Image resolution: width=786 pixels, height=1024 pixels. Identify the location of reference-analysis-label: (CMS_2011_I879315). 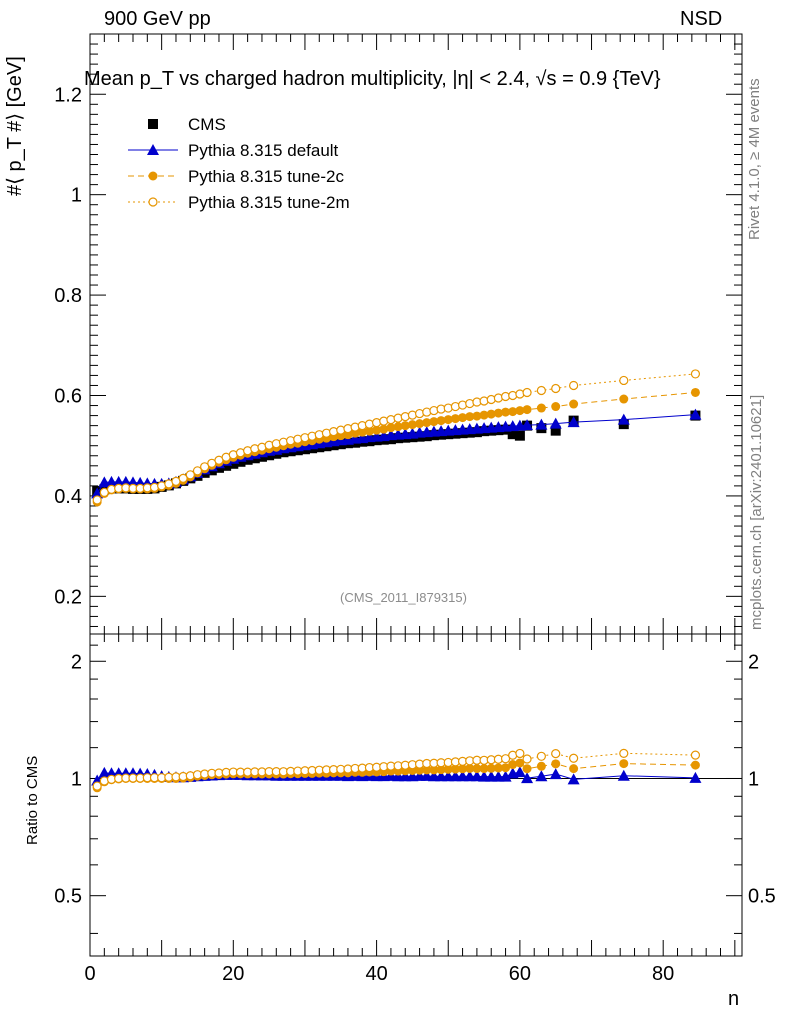
(403, 597).